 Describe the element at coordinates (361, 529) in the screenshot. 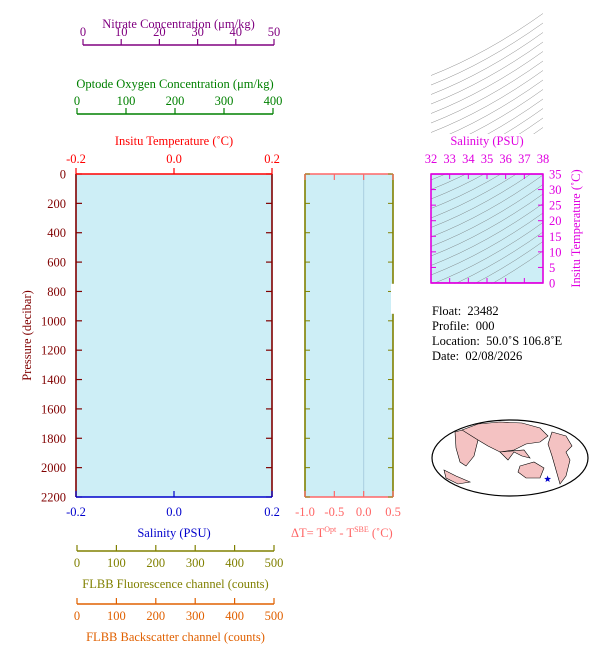

I see `delta-title-sup: SBE` at that location.